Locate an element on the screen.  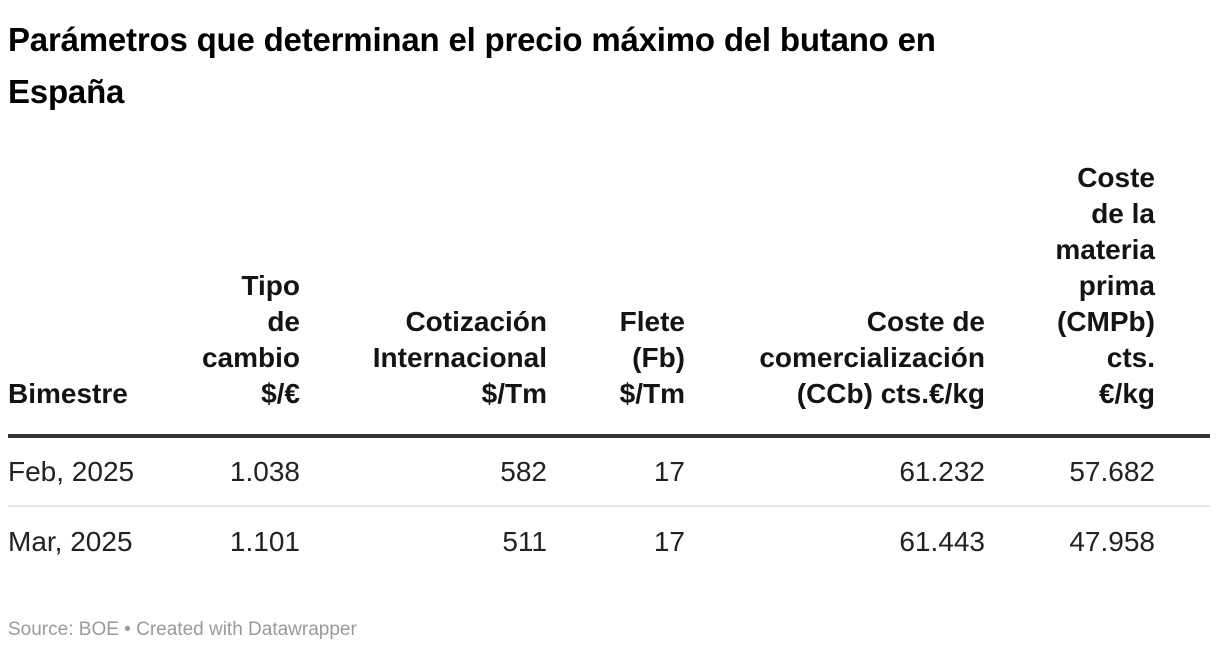
table-row: Mar, 2025 1.101 511 17 61.443 47.958 is located at coordinates (609, 540).